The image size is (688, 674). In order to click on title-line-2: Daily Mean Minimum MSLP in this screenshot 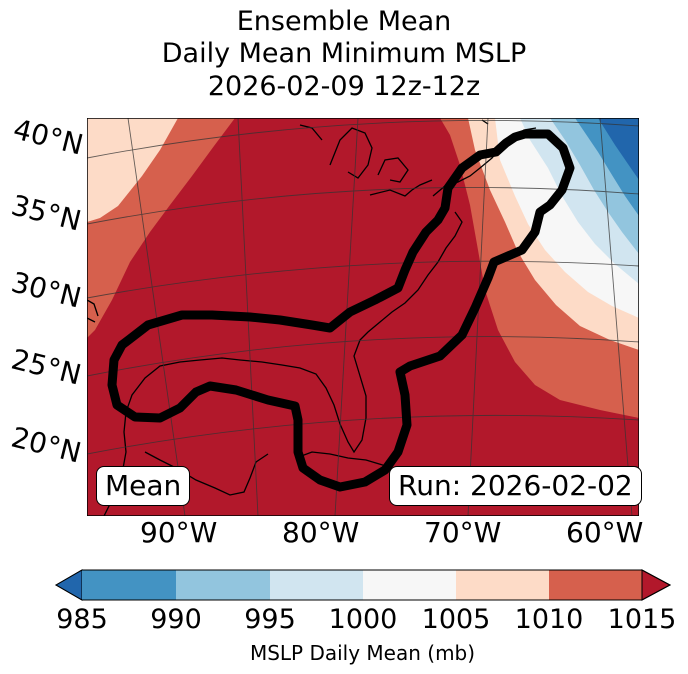, I will do `click(344, 53)`.